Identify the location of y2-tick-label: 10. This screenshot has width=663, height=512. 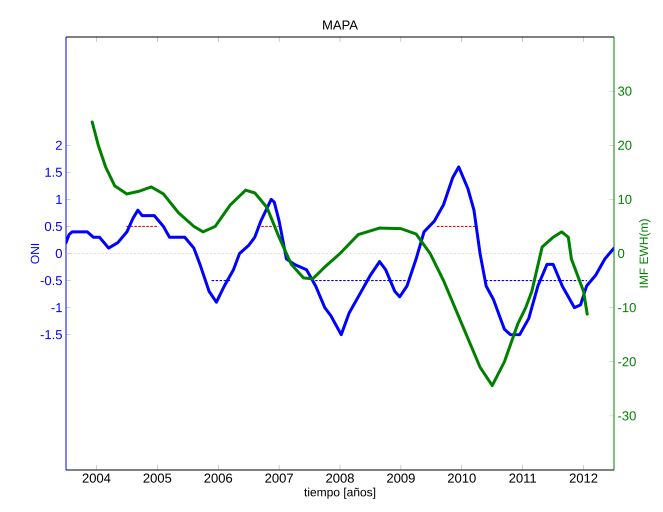
(625, 199).